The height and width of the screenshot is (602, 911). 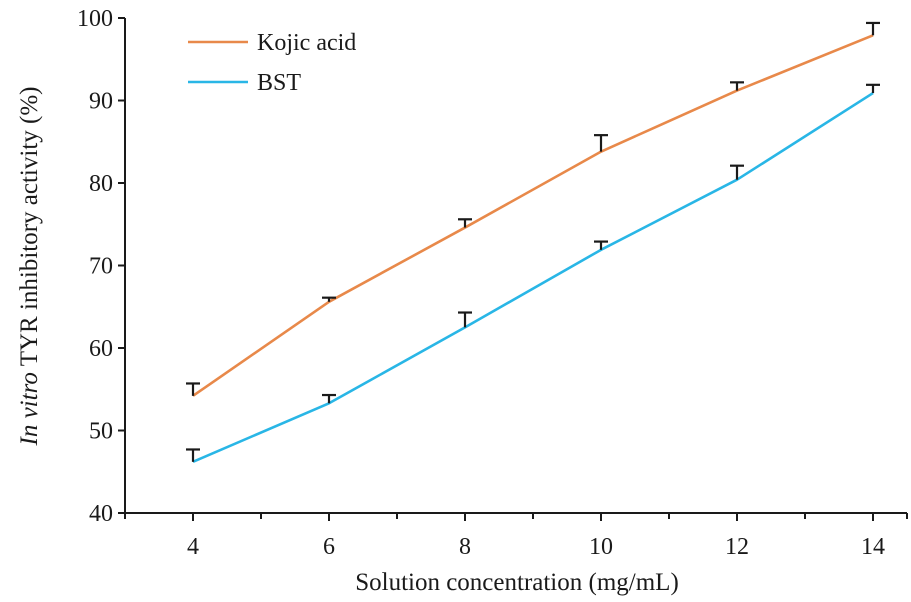 I want to click on y-tick-label: 60, so click(x=101, y=349).